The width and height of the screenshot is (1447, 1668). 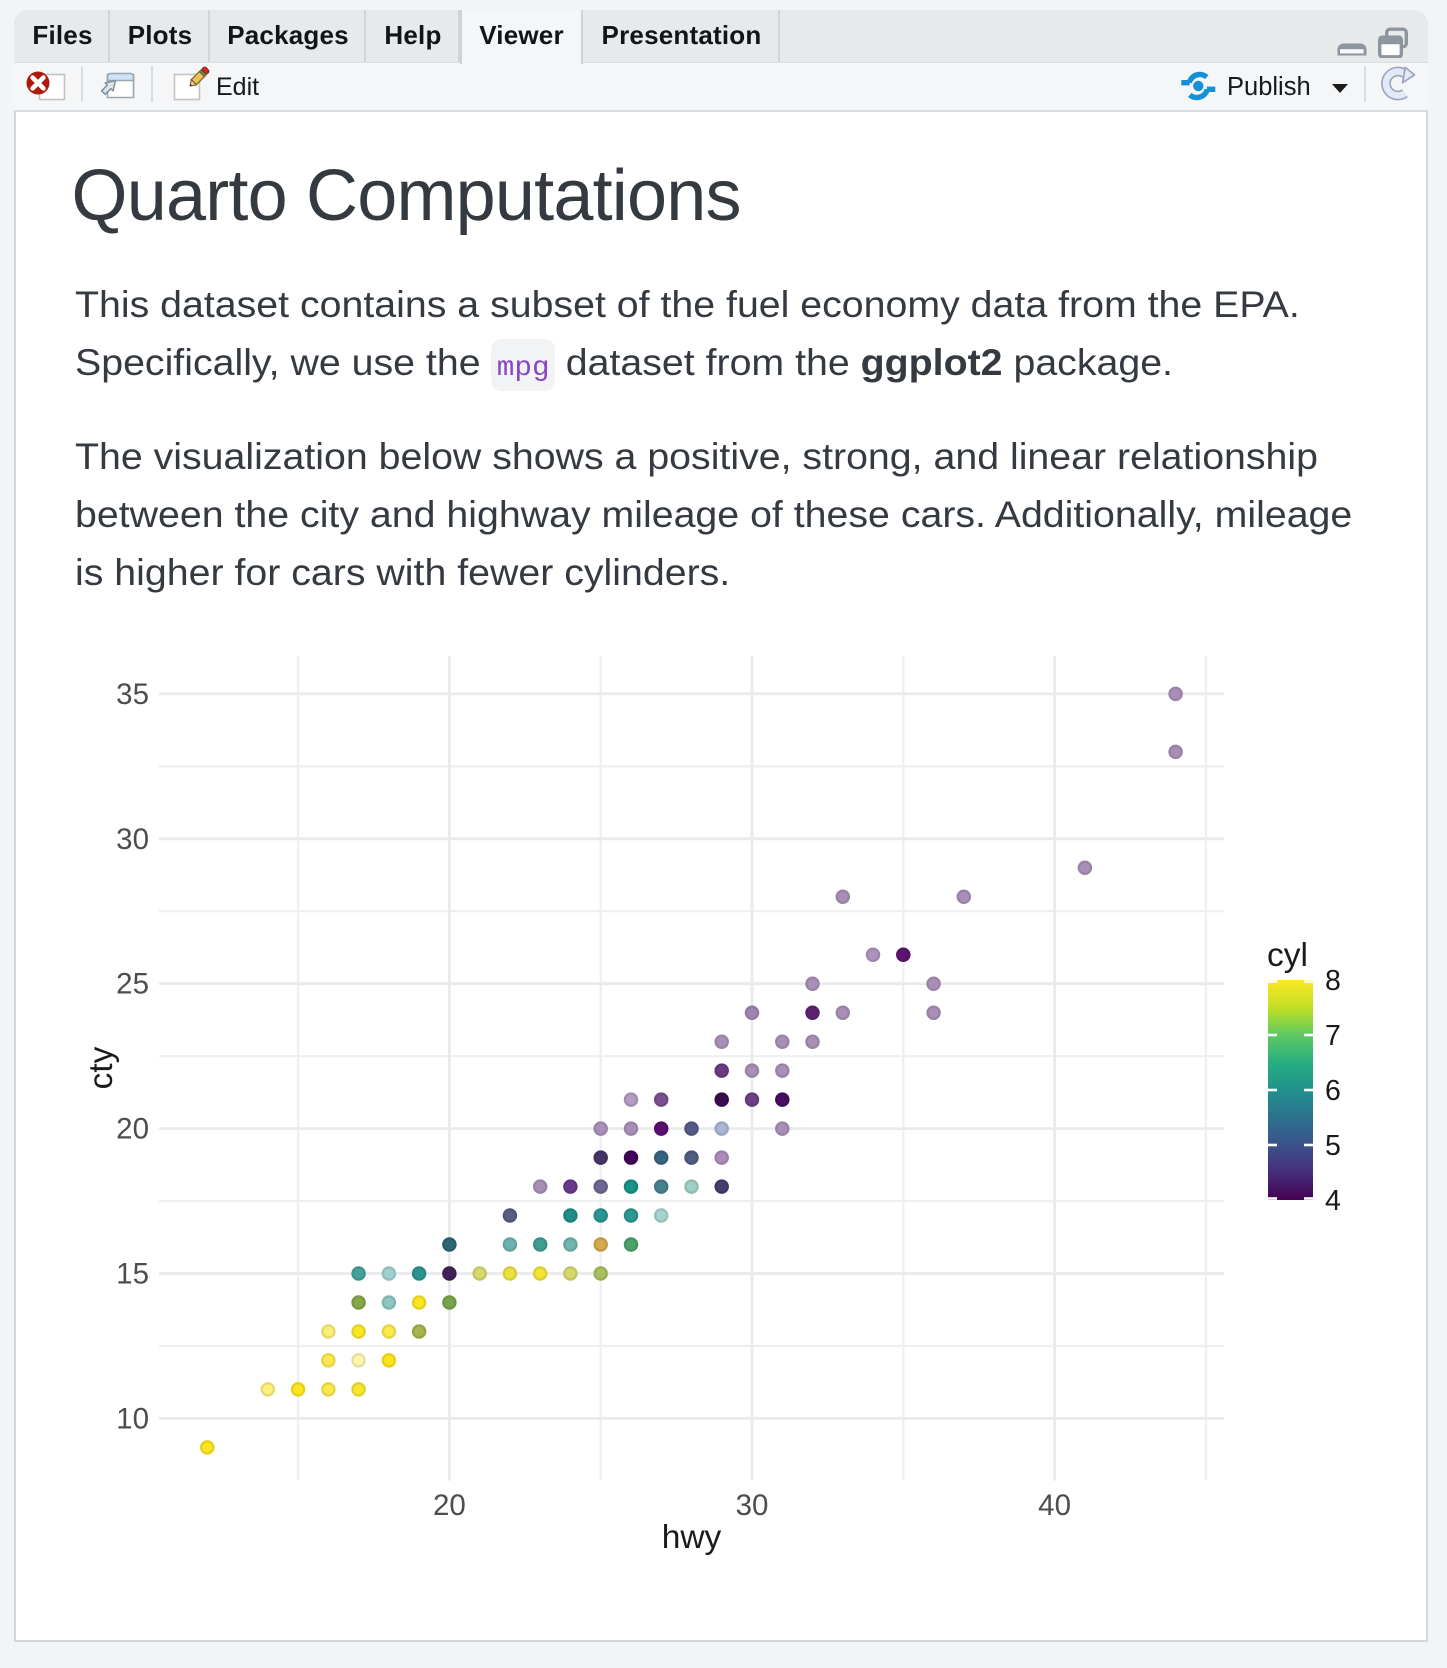 I want to click on svg-text: cty, so click(x=101, y=1067).